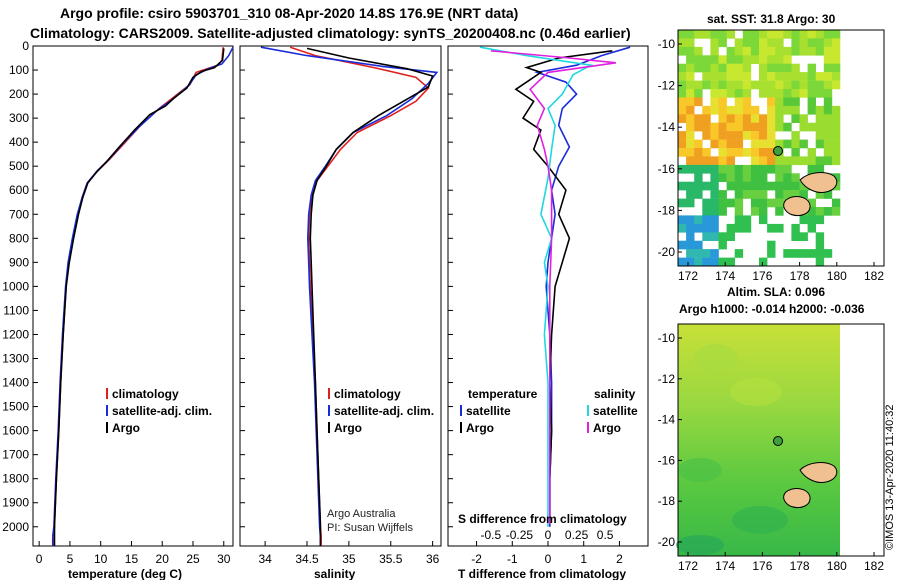  What do you see at coordinates (367, 394) in the screenshot?
I see `legend-climatology: climatology` at bounding box center [367, 394].